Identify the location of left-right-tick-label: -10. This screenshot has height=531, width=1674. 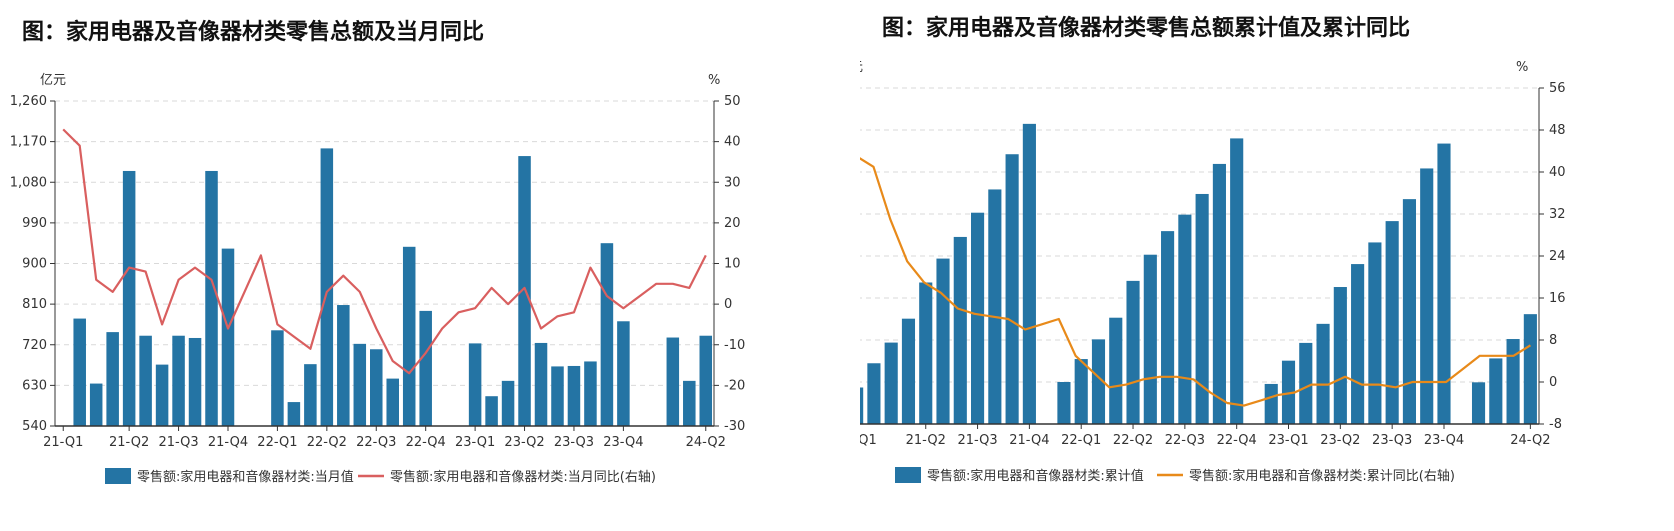
(734, 345).